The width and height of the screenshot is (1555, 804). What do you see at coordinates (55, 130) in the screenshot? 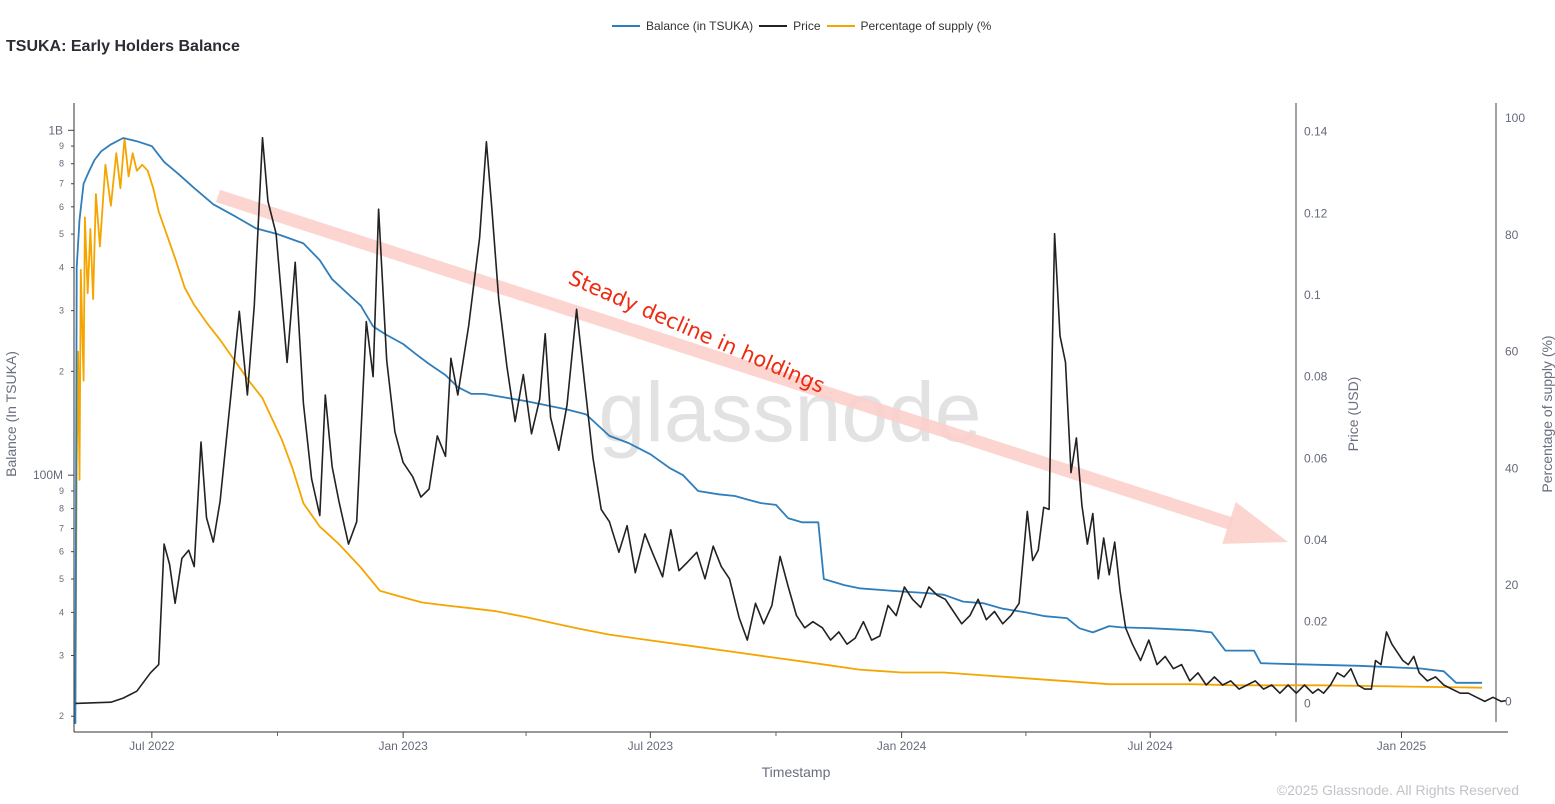
I see `y-left-tick-label: 1B` at bounding box center [55, 130].